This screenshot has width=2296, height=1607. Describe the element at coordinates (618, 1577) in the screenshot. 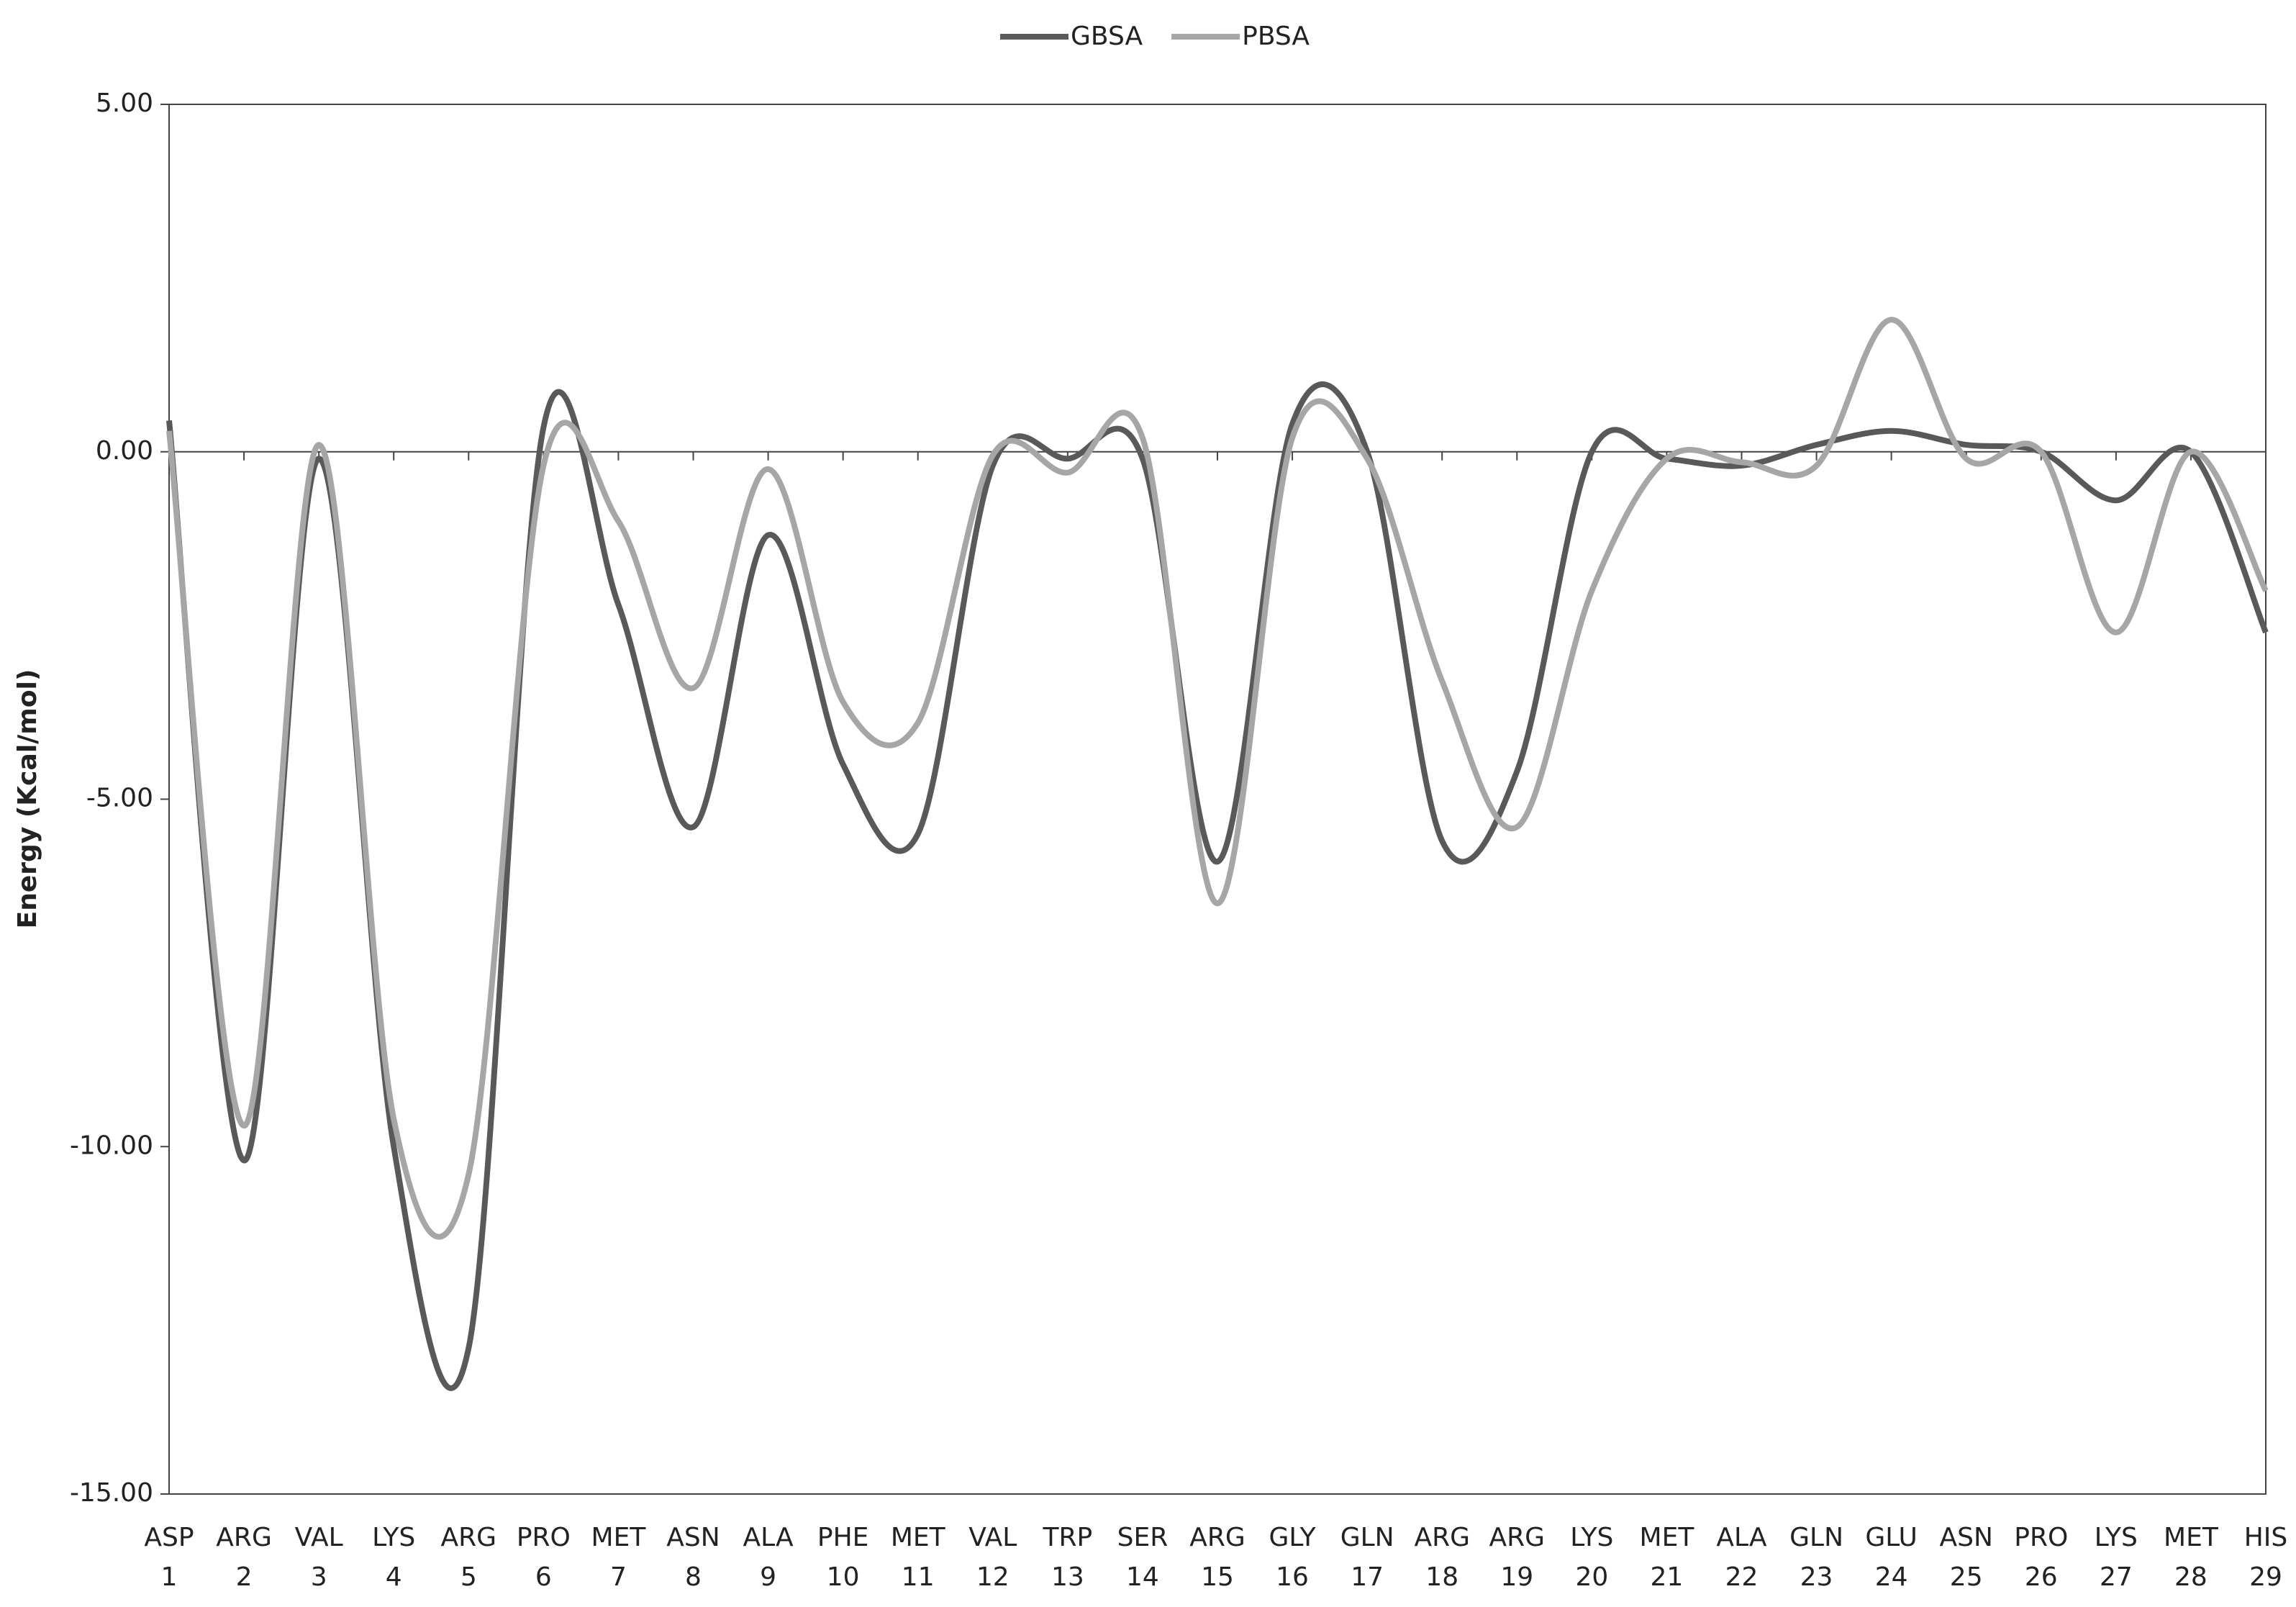

I see `x-tick-label: 7` at that location.